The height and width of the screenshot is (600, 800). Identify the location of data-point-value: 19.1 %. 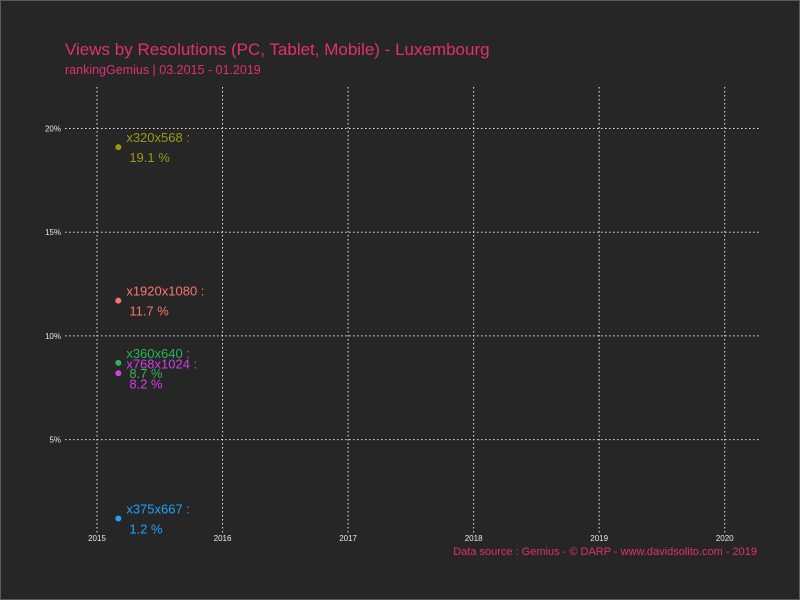
(149, 157).